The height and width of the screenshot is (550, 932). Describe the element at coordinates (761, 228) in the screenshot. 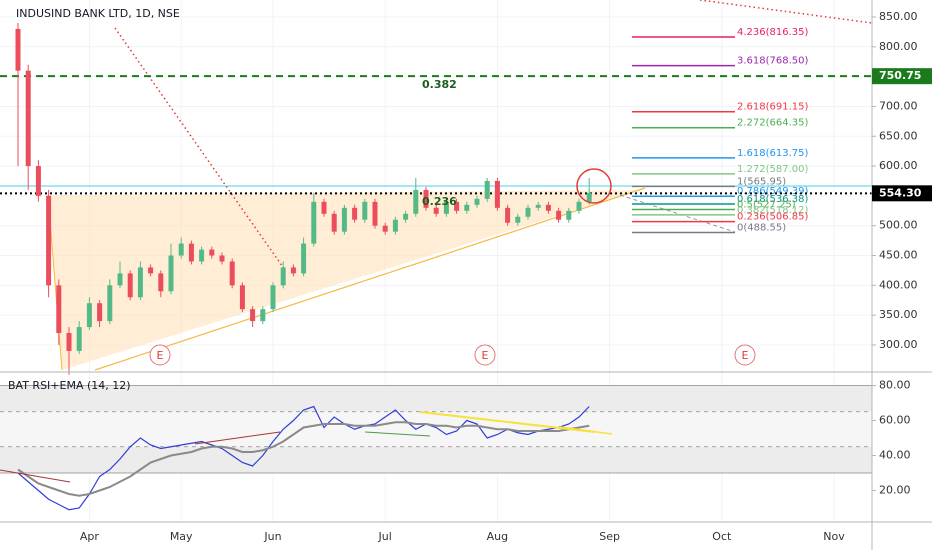

I see `fib-label: 0(488.55)` at that location.